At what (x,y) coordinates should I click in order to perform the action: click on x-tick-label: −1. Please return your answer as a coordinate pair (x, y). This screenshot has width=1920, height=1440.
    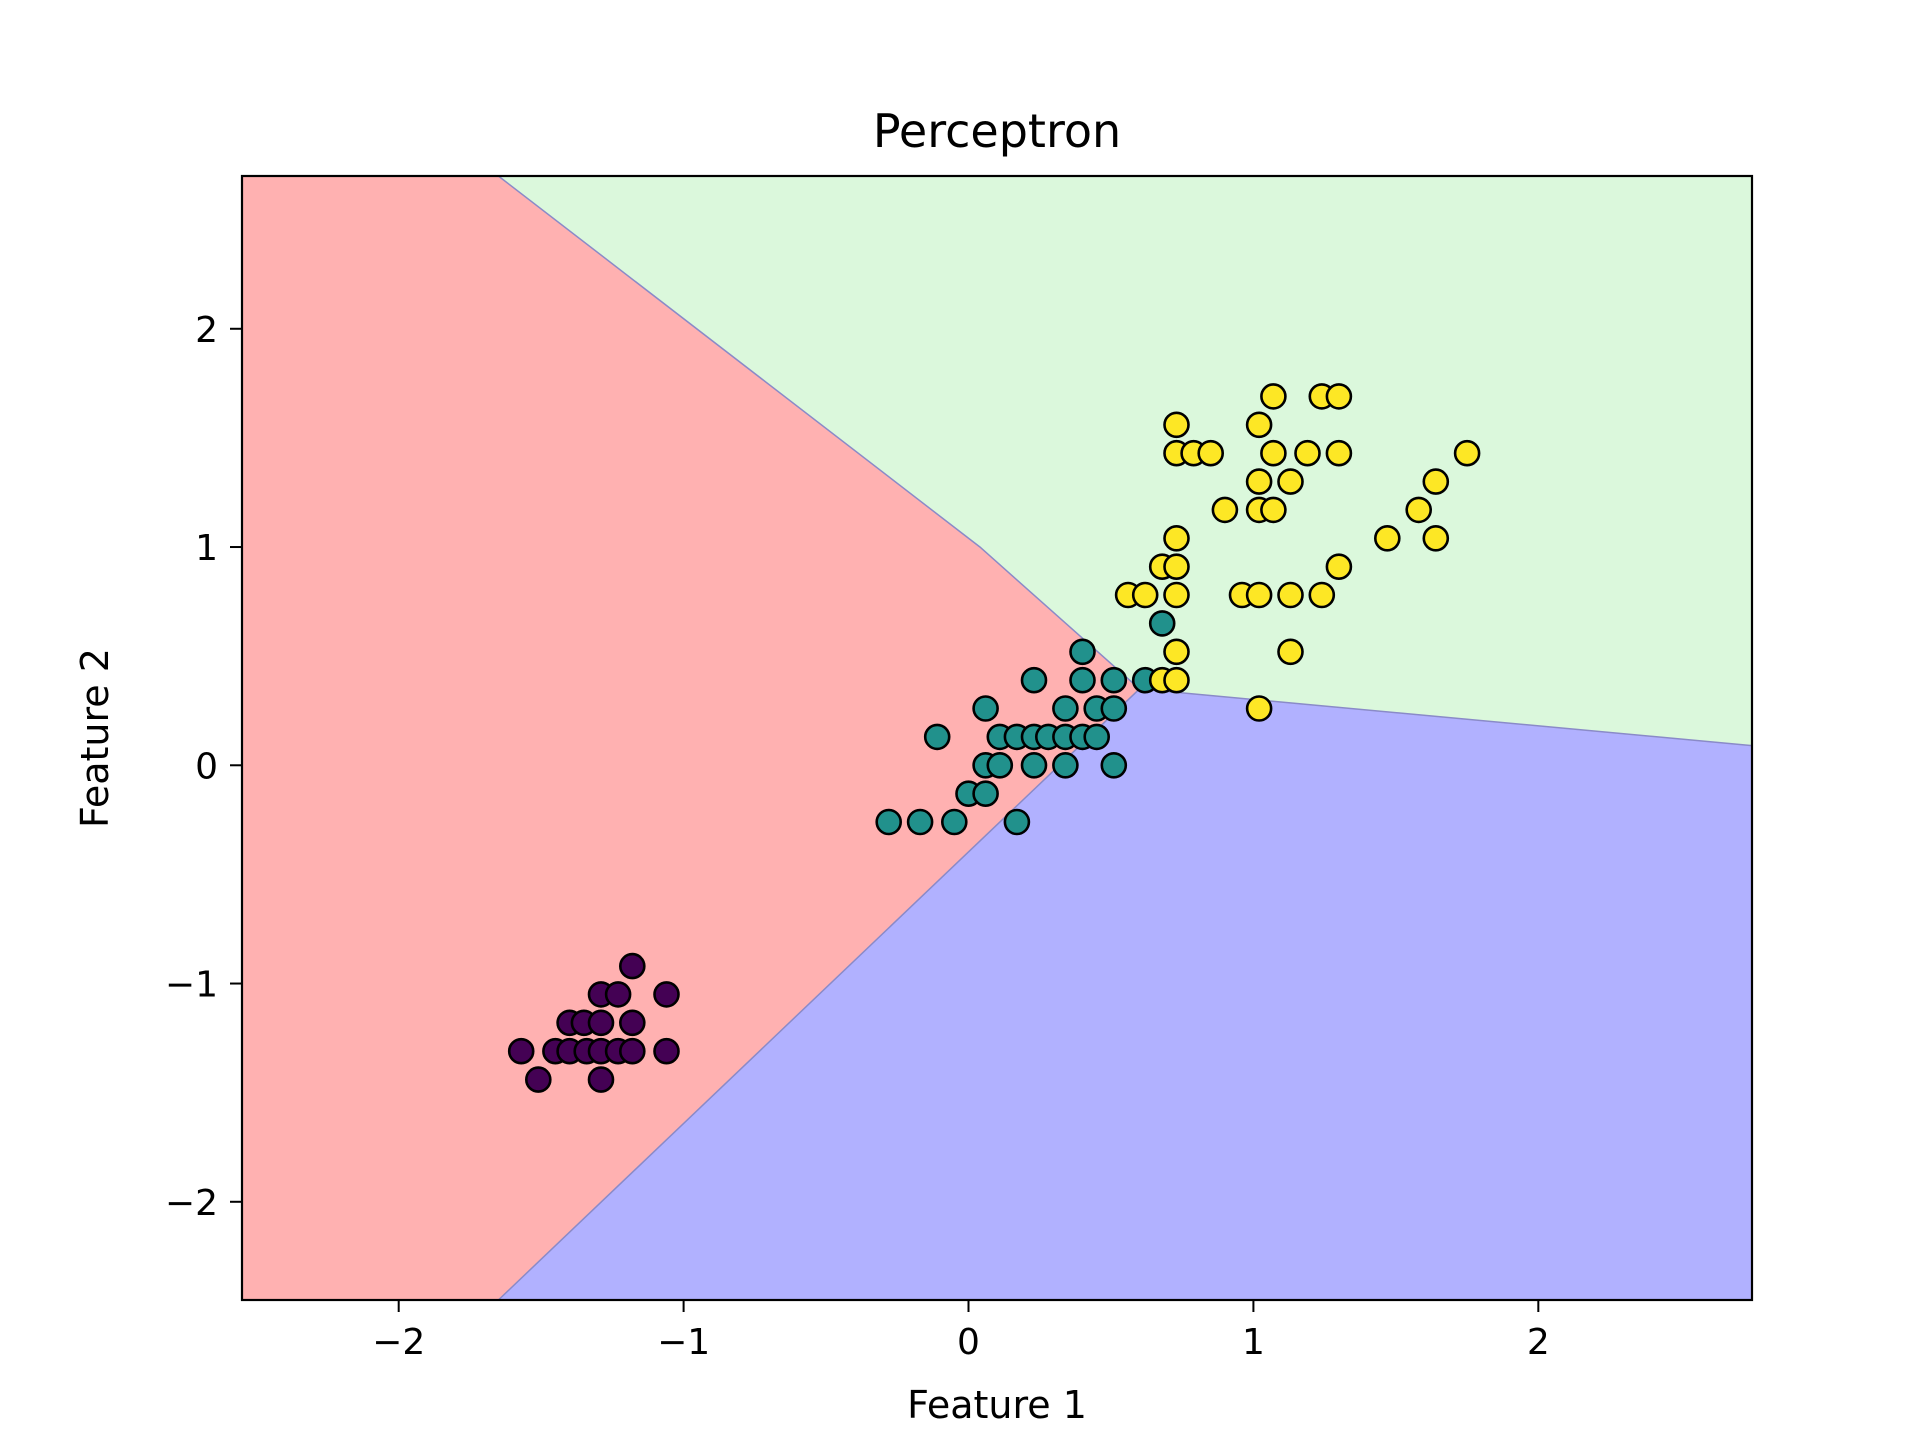
    Looking at the image, I should click on (683, 1342).